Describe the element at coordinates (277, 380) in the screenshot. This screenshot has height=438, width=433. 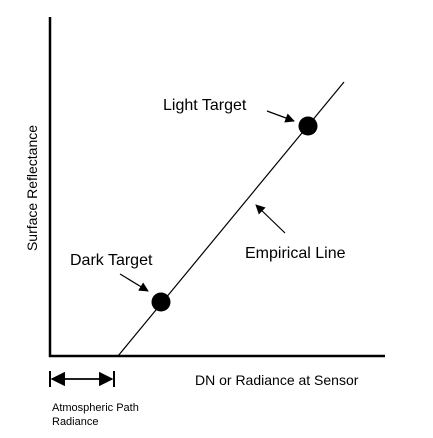
I see `x-axis-label: DN or Radiance at Sensor` at that location.